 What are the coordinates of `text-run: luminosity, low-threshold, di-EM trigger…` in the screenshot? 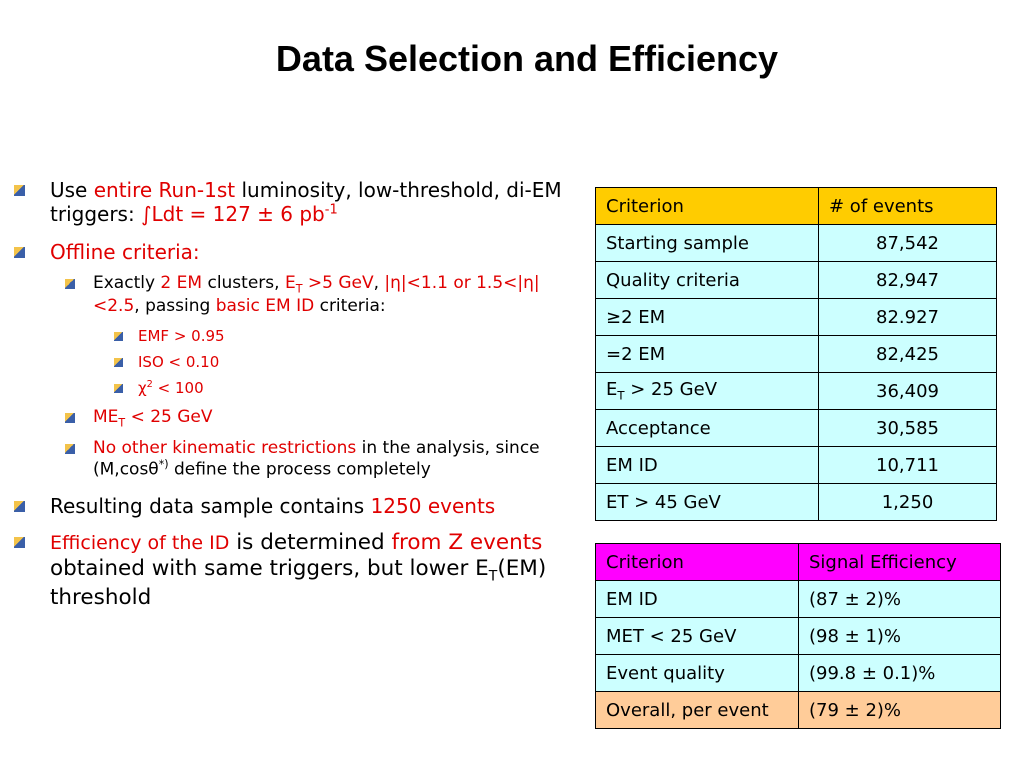 It's located at (306, 202).